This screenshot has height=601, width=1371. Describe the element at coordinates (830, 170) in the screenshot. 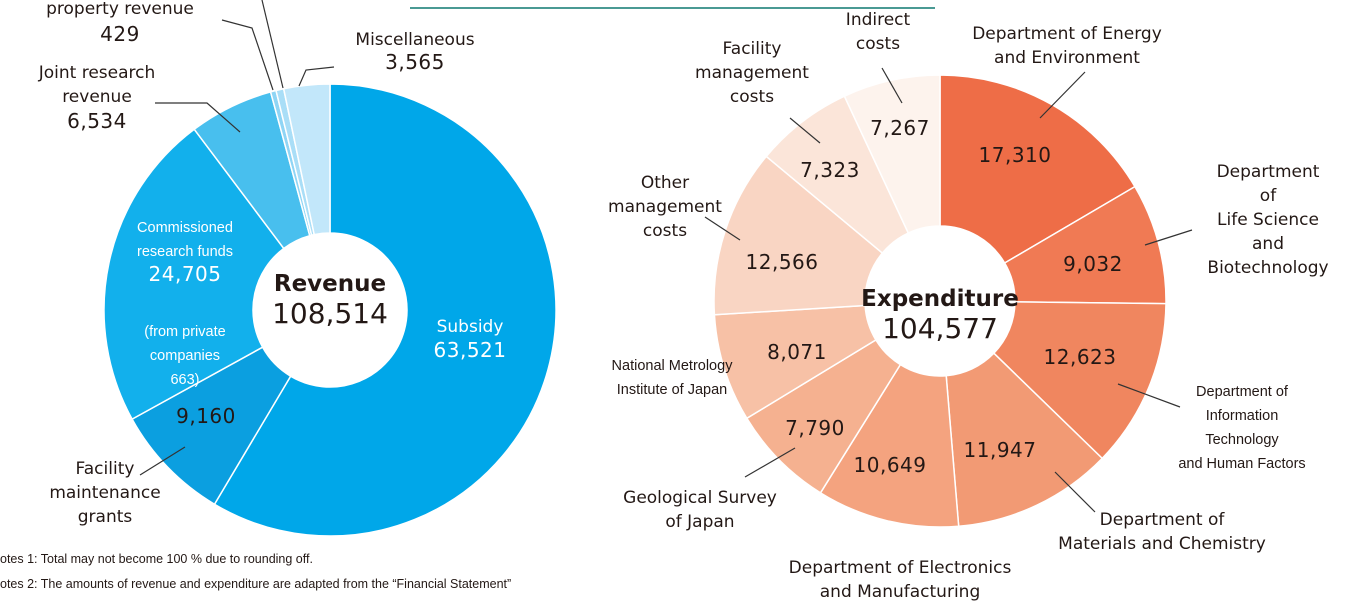

I see `value-label: 7,323` at that location.